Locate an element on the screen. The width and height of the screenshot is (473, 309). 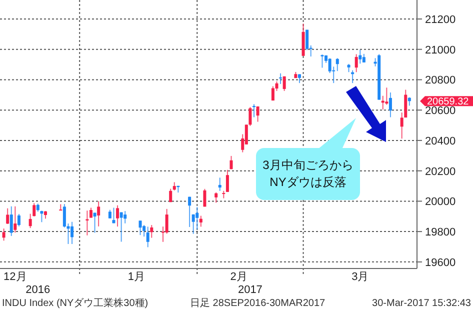
x2-tick-label: 2017 is located at coordinates (250, 290).